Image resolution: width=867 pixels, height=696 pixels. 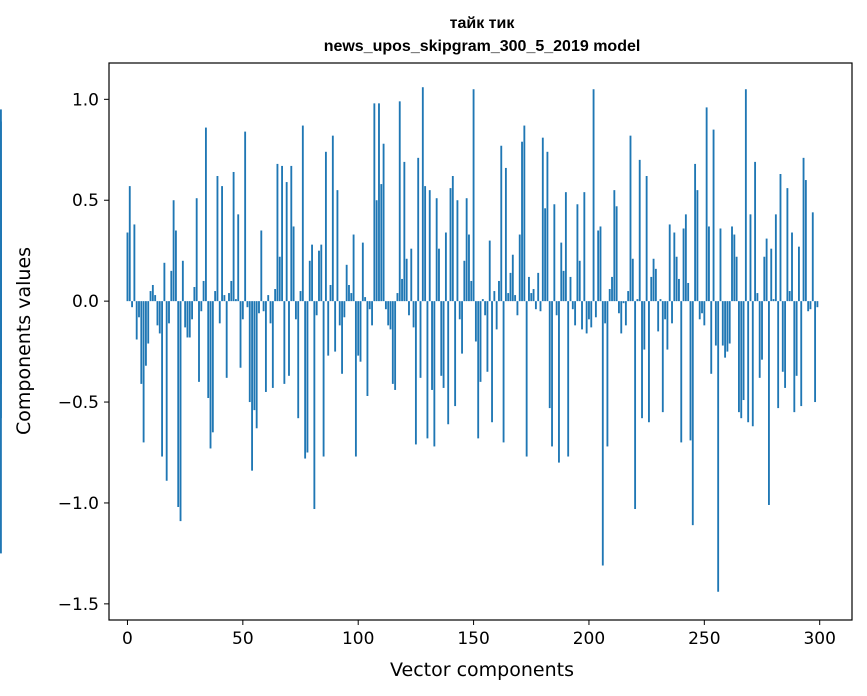 What do you see at coordinates (24, 341) in the screenshot?
I see `y-axis-label: Components values` at bounding box center [24, 341].